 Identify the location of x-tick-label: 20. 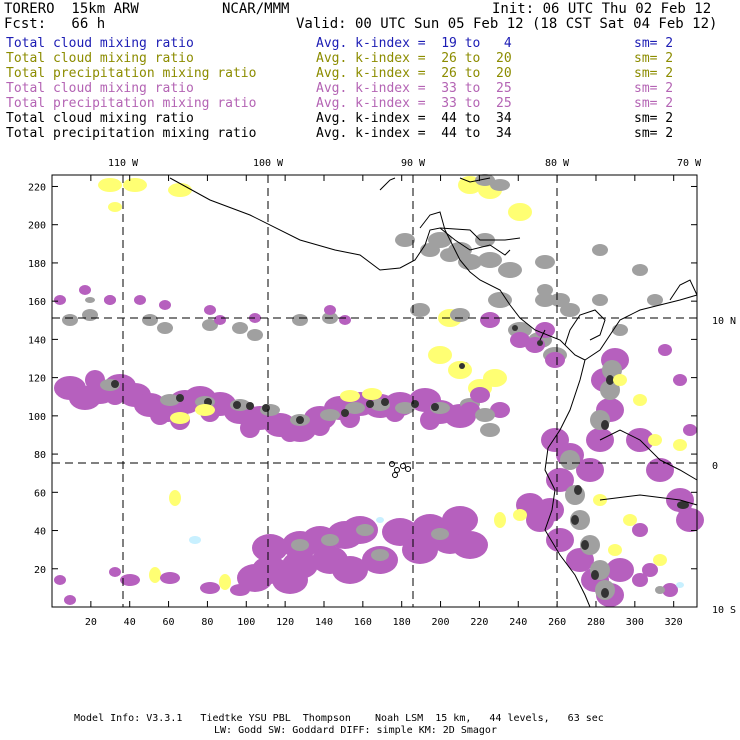
(91, 622).